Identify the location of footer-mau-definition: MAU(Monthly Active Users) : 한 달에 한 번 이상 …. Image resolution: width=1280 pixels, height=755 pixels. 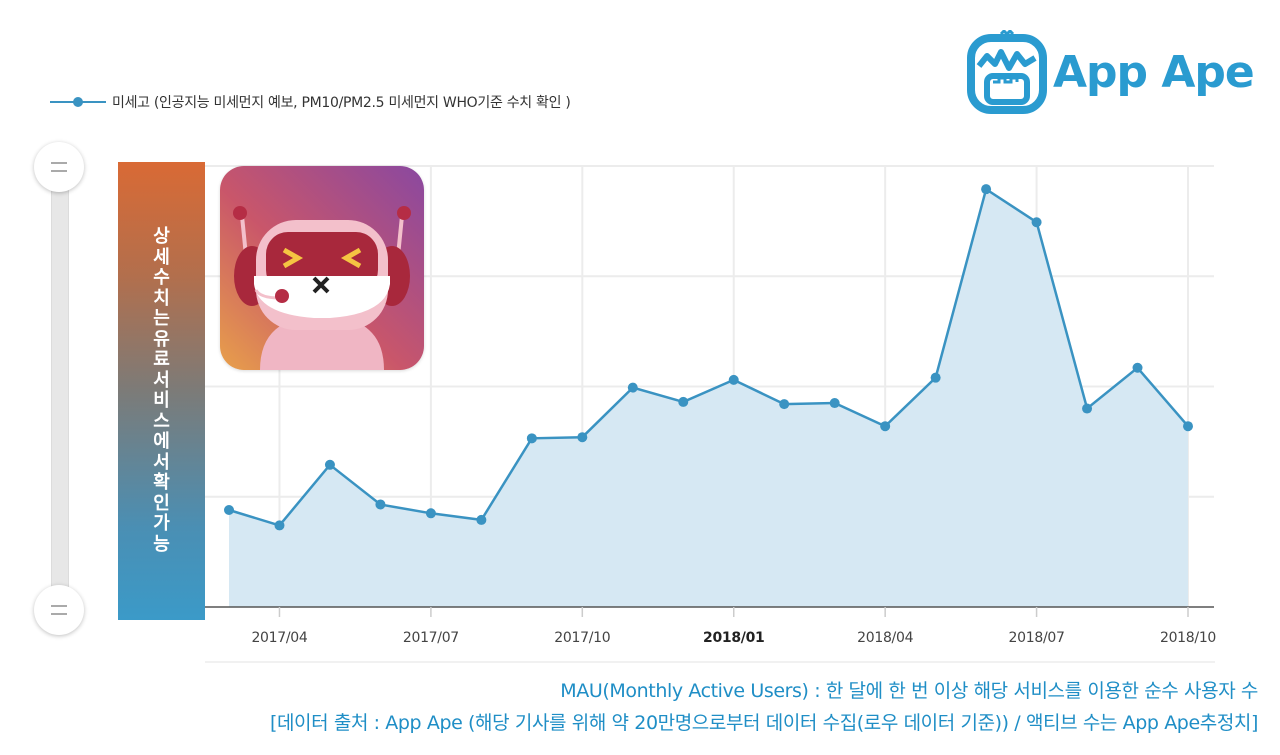
(909, 691).